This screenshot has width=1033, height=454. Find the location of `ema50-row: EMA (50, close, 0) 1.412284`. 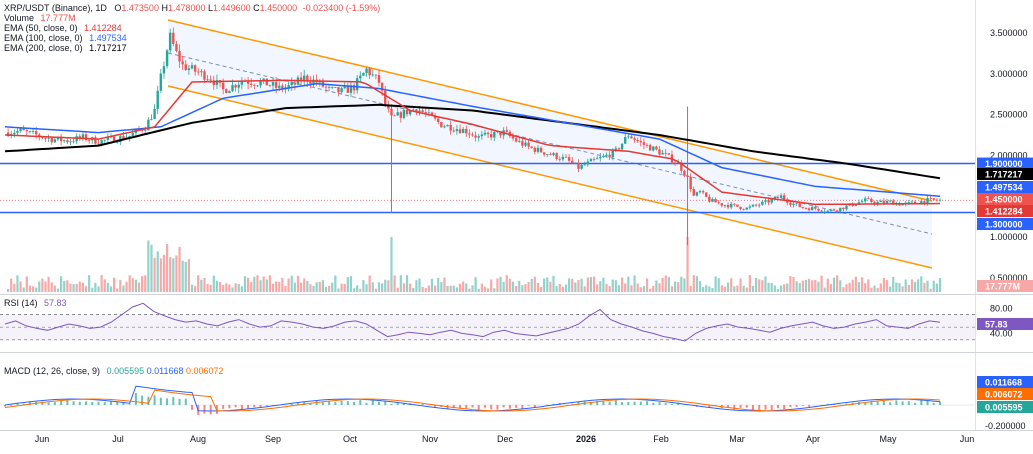

ema50-row: EMA (50, close, 0) 1.412284 is located at coordinates (192, 28).